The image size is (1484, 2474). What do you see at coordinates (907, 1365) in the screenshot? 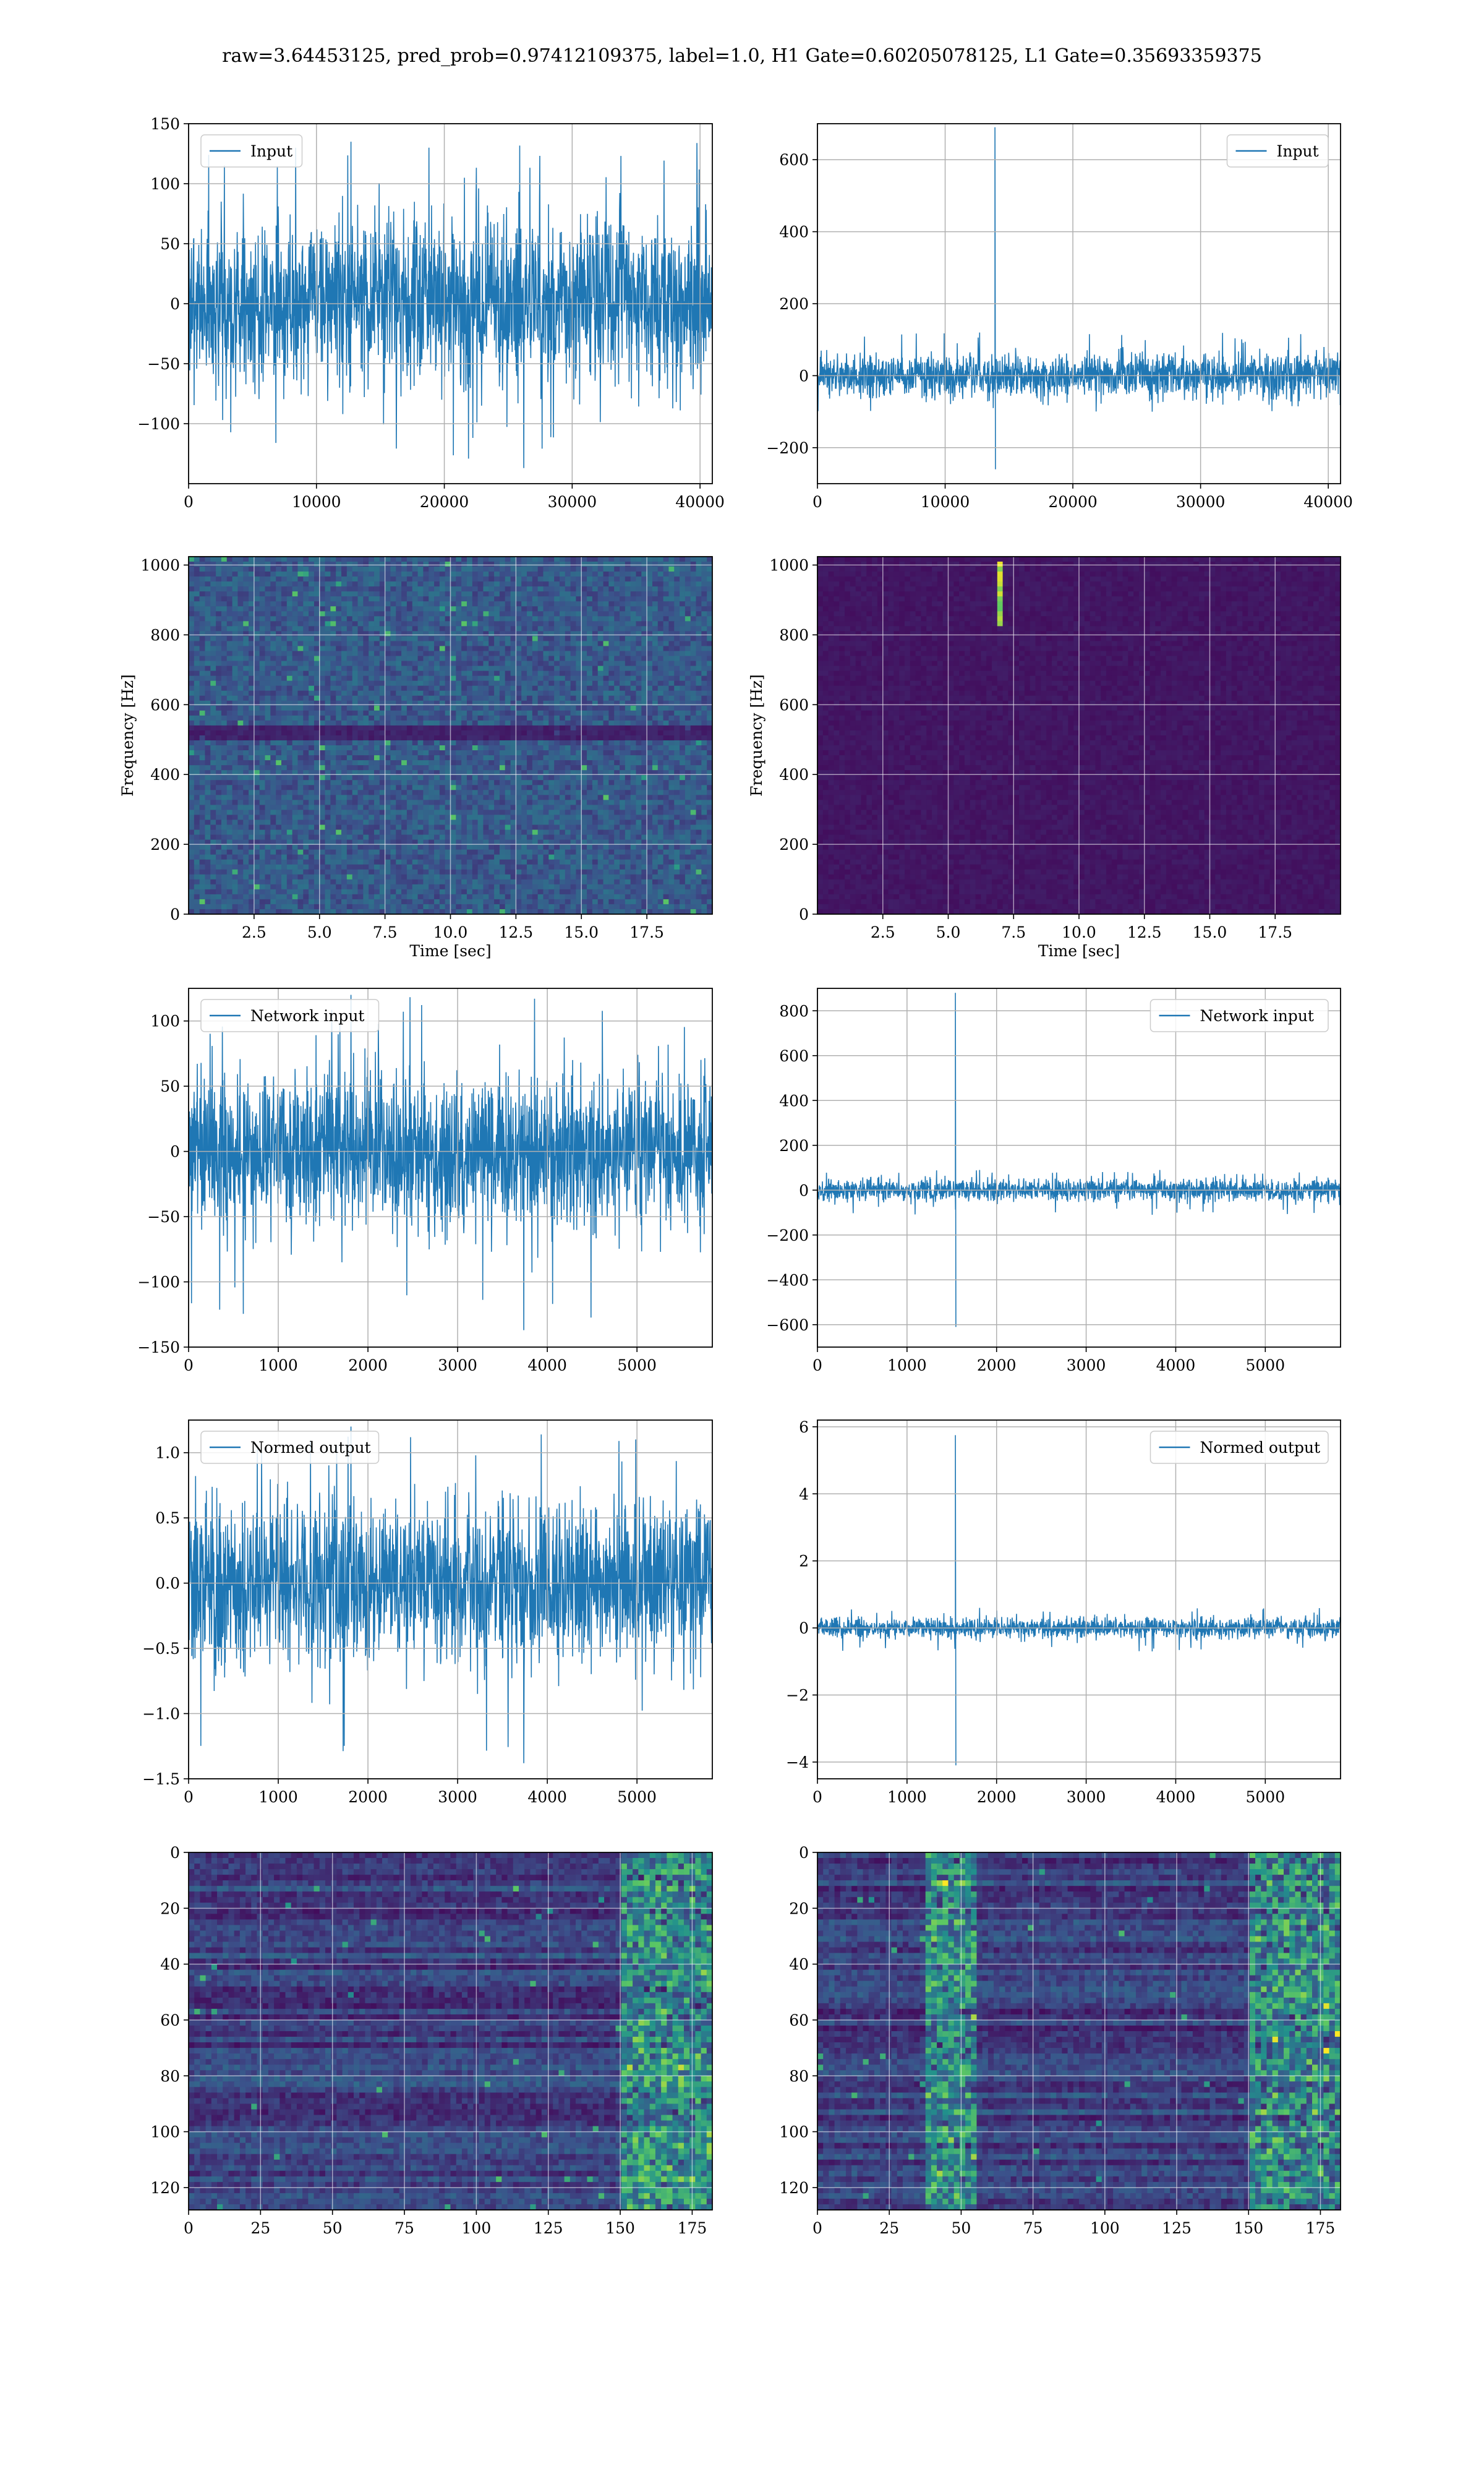
I see `network-input-l1-xtick-label: 1000` at bounding box center [907, 1365].